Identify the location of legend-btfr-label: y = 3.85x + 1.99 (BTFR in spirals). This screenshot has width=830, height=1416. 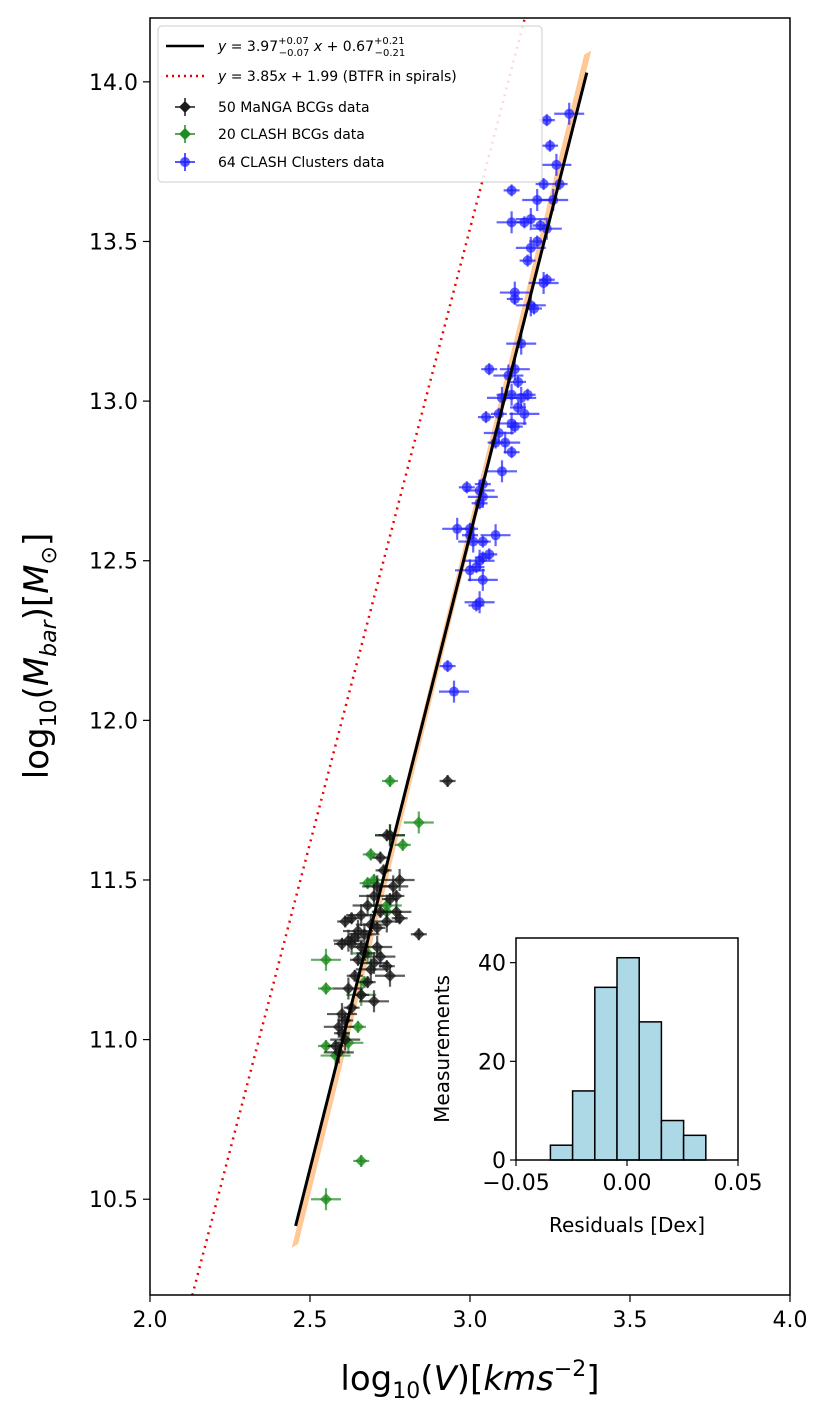
(337, 77).